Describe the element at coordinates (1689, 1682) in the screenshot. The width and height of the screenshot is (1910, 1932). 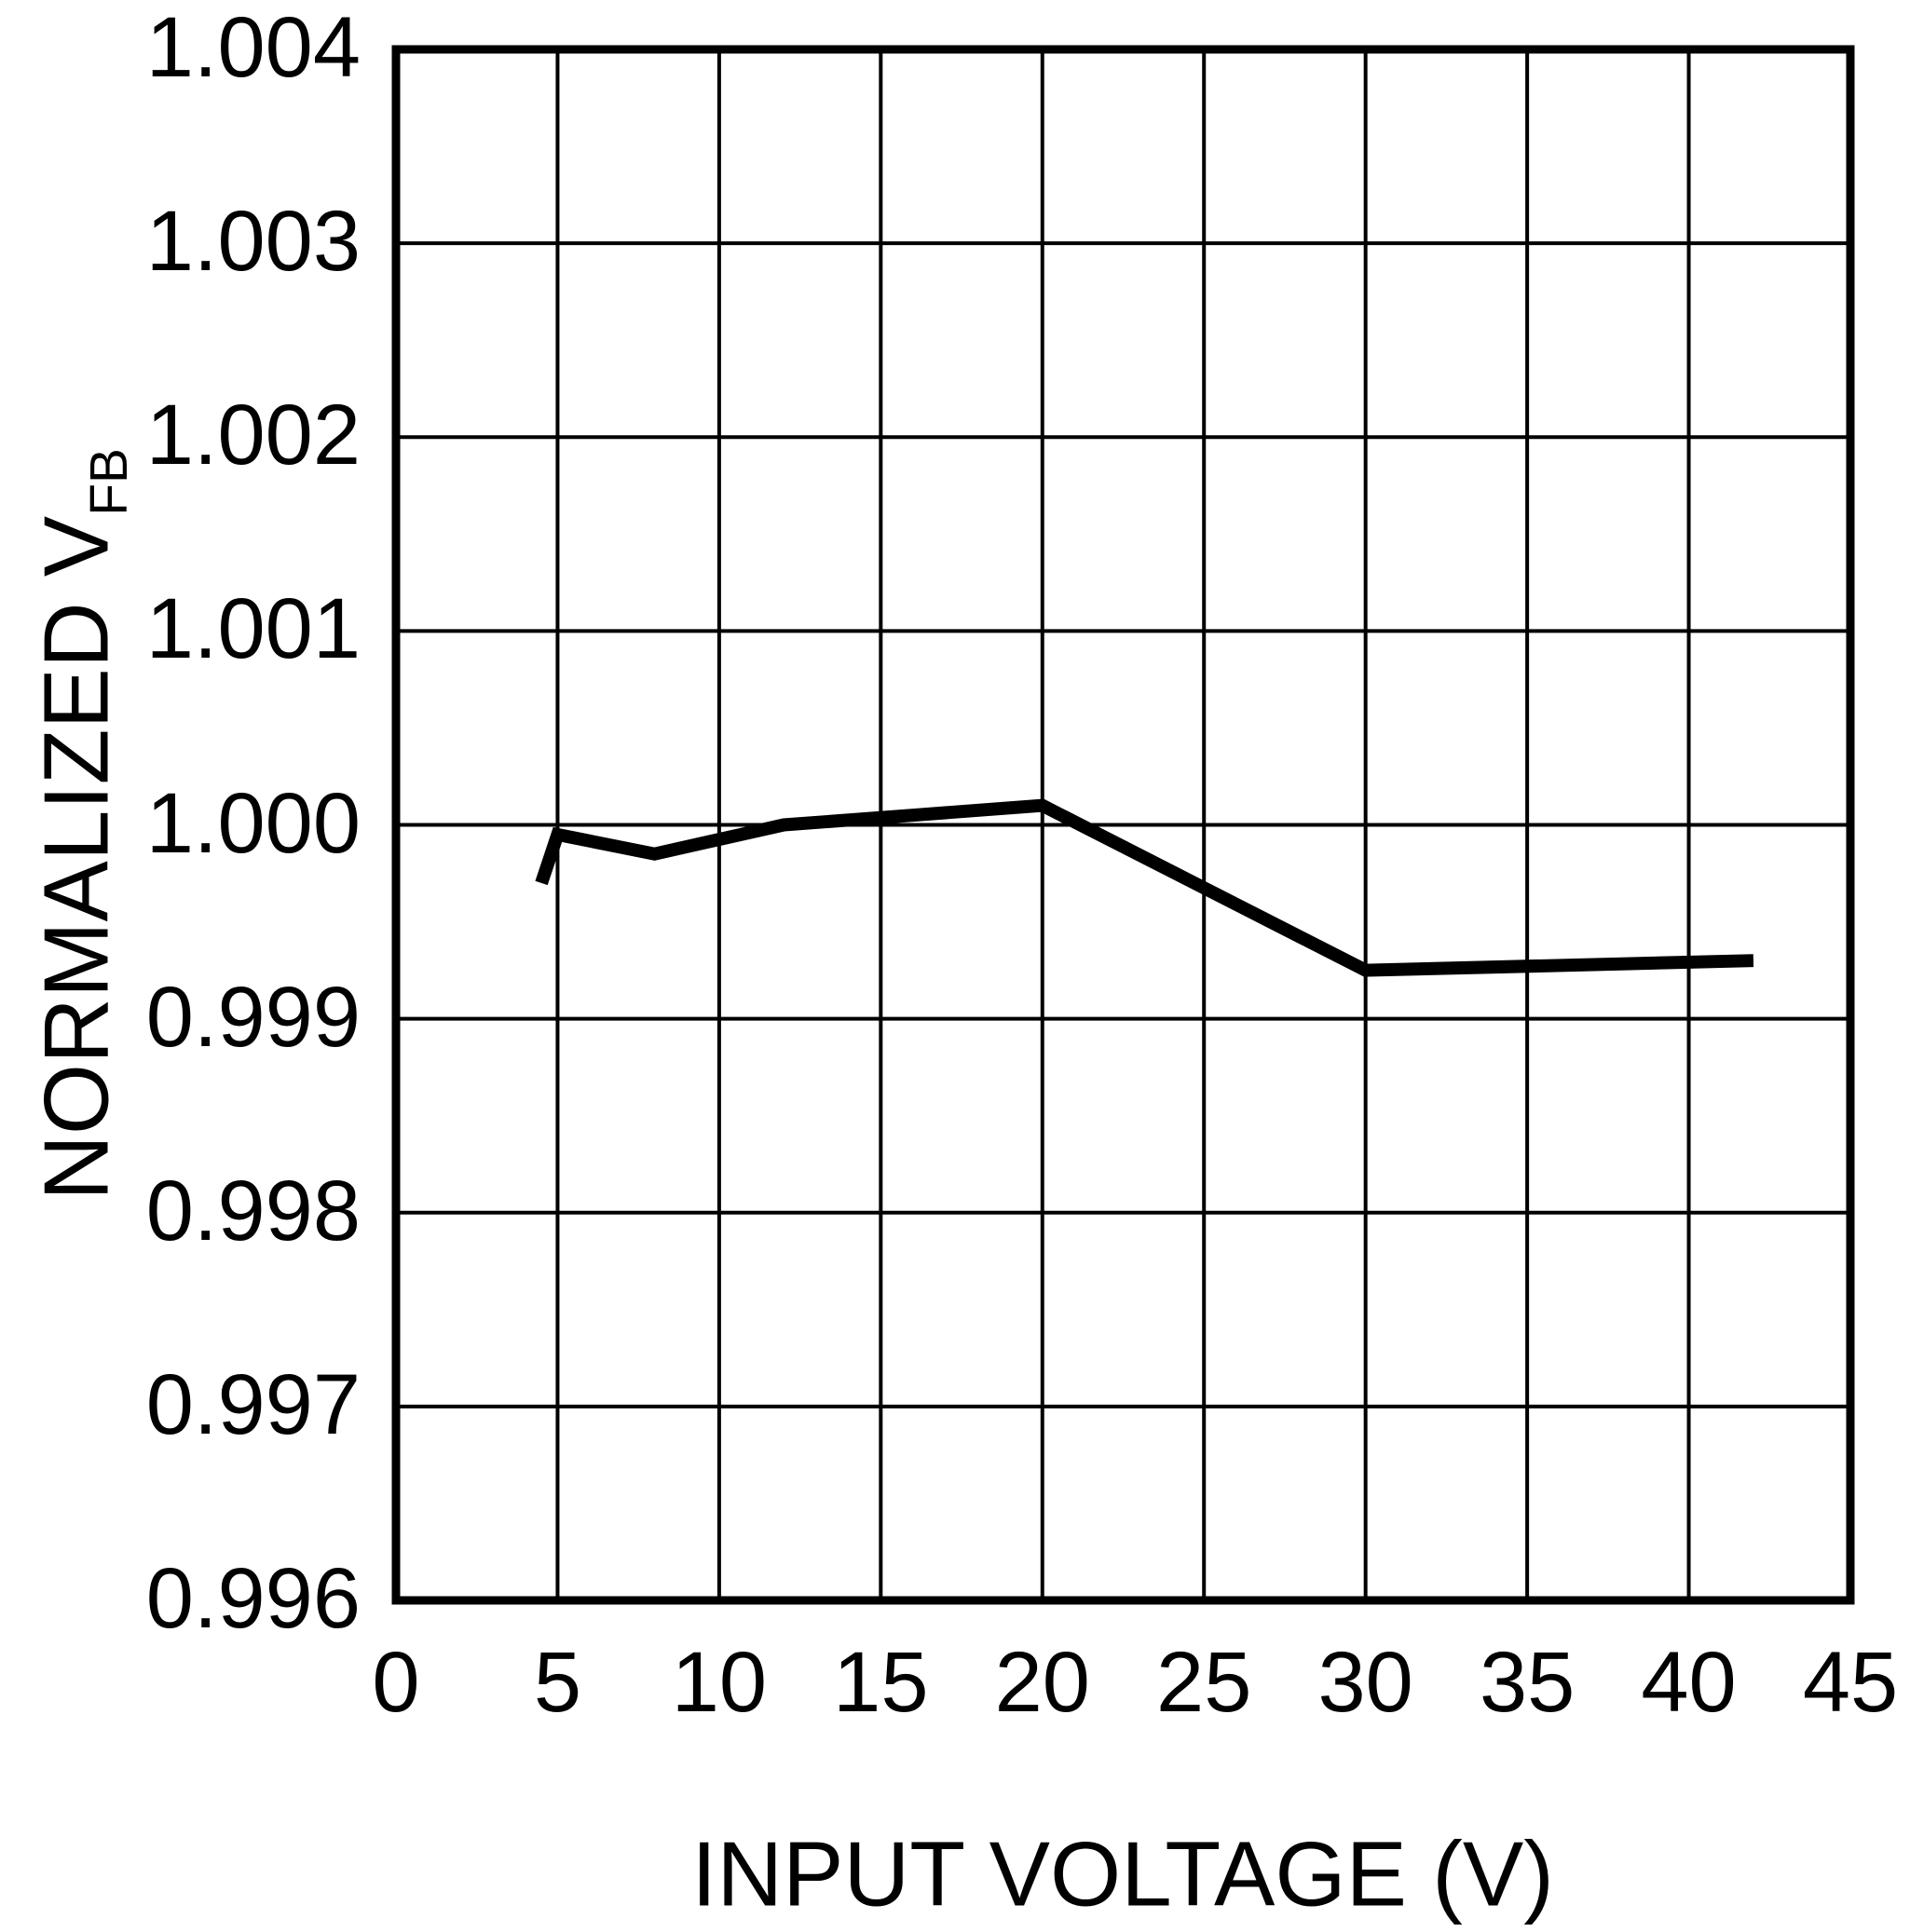
I see `x-tick-label: 40` at that location.